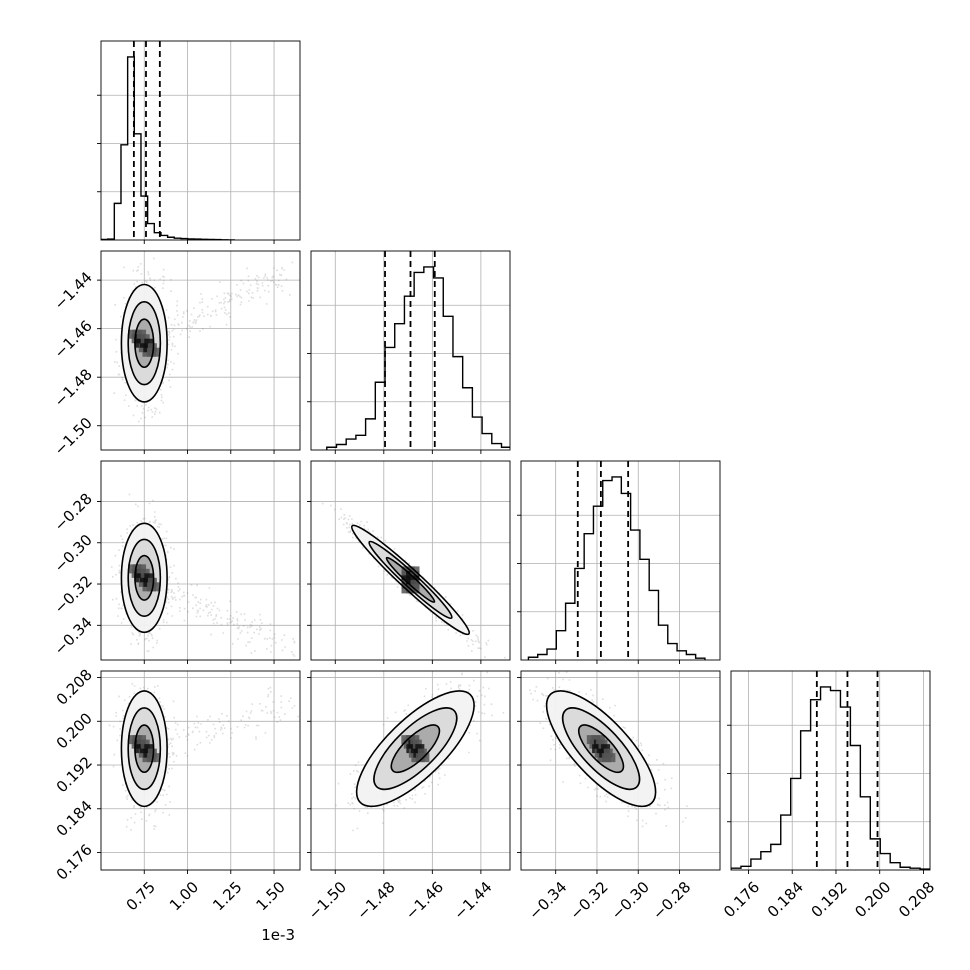 This screenshot has width=970, height=970. What do you see at coordinates (74, 862) in the screenshot?
I see `y-tick-label: 0.176` at bounding box center [74, 862].